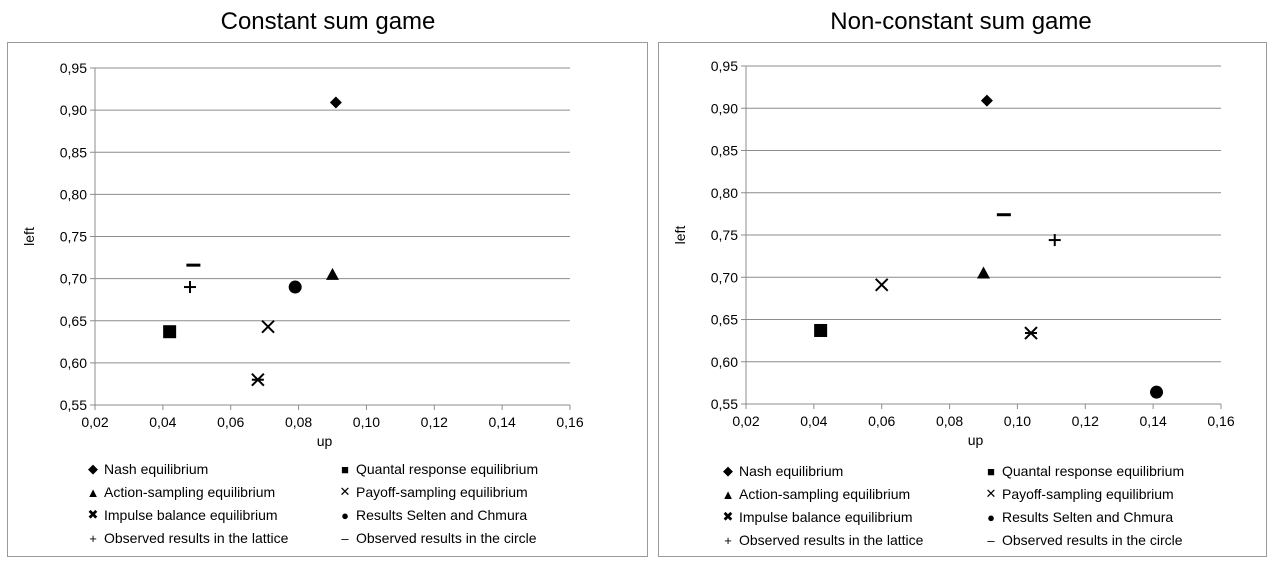  Describe the element at coordinates (728, 516) in the screenshot. I see `legend-marker-icon: ✖` at that location.